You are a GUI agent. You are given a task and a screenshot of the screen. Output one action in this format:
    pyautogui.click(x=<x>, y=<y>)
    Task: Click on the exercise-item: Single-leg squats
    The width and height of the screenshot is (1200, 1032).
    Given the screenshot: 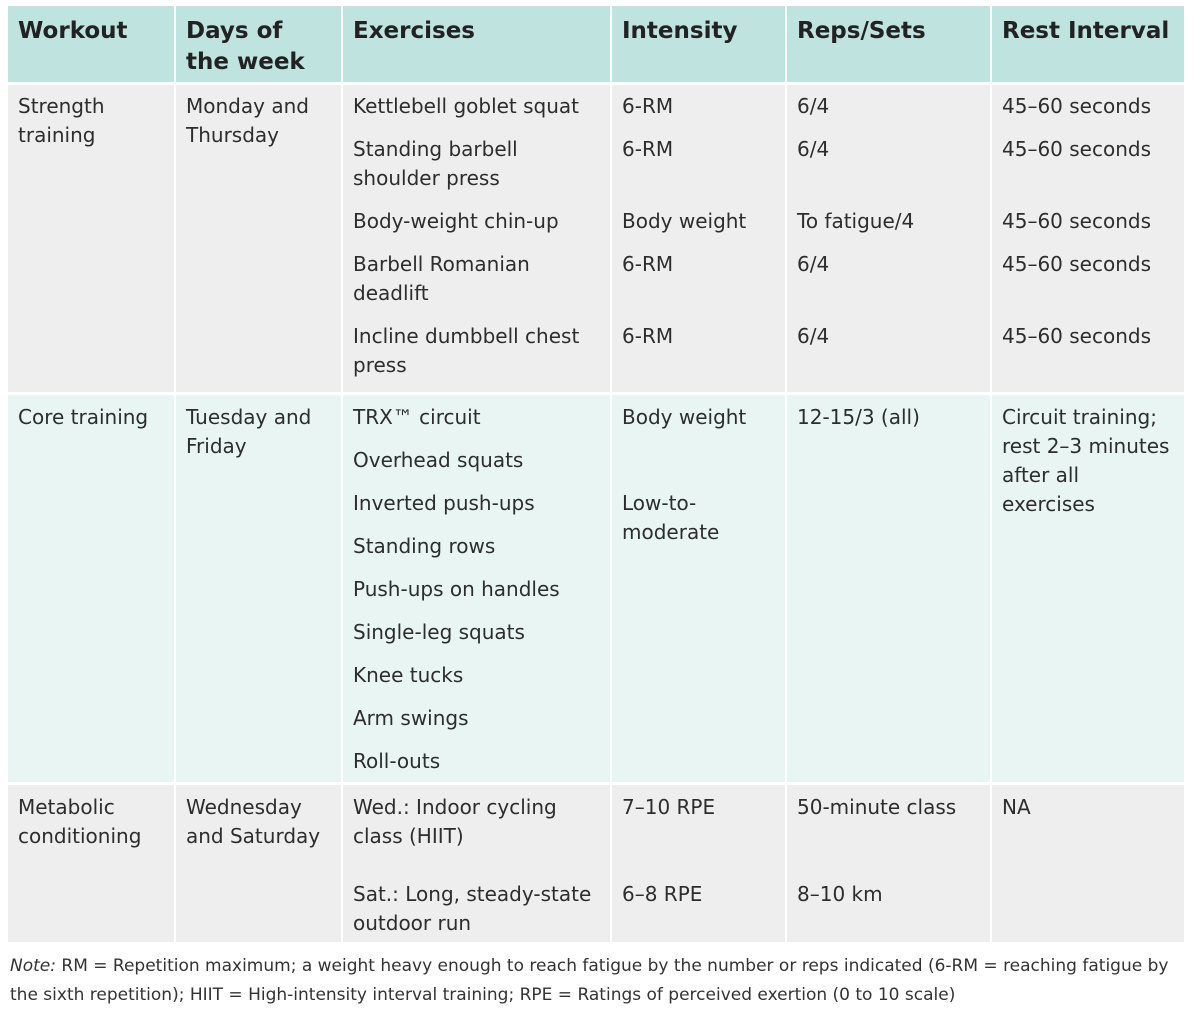 What is the action you would take?
    pyautogui.click(x=439, y=632)
    